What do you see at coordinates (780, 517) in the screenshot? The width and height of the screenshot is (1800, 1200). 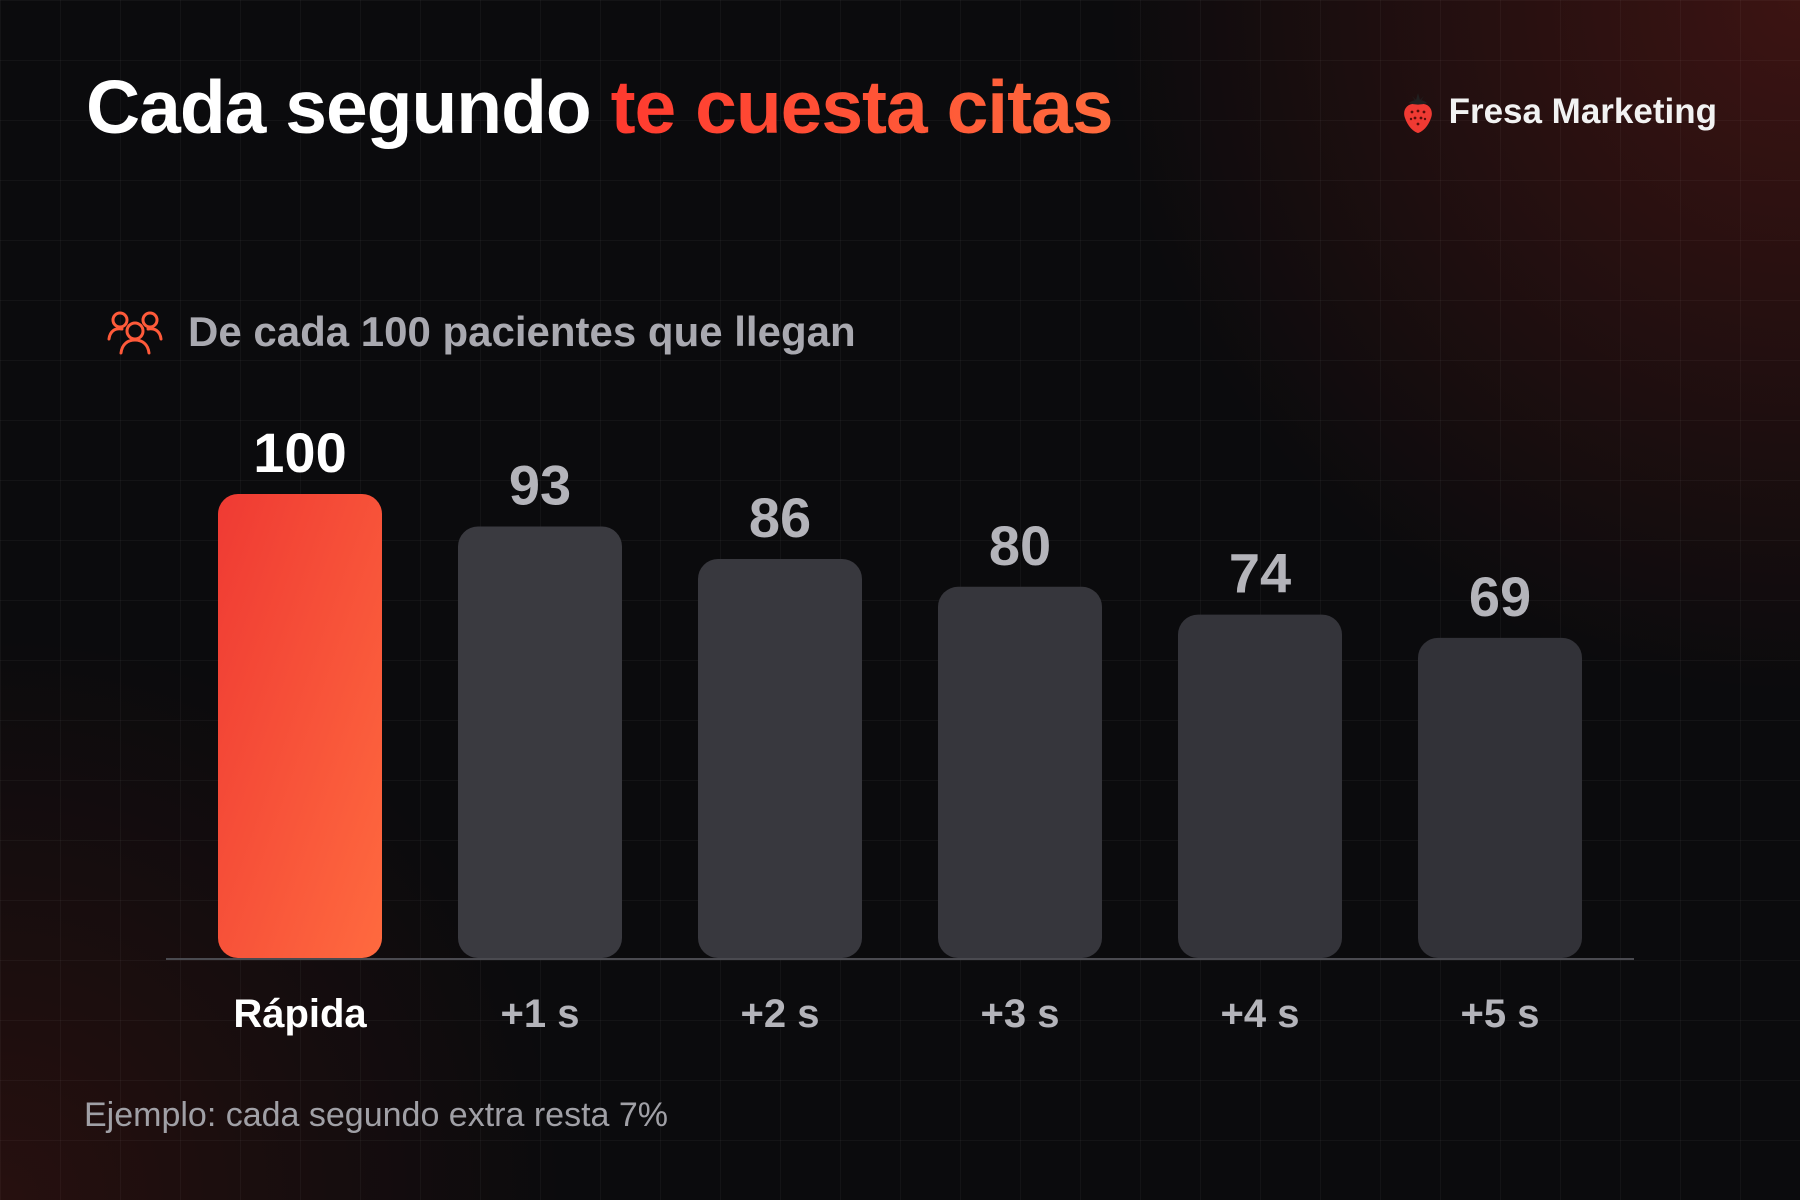 I see `value-label-2-s: 86` at bounding box center [780, 517].